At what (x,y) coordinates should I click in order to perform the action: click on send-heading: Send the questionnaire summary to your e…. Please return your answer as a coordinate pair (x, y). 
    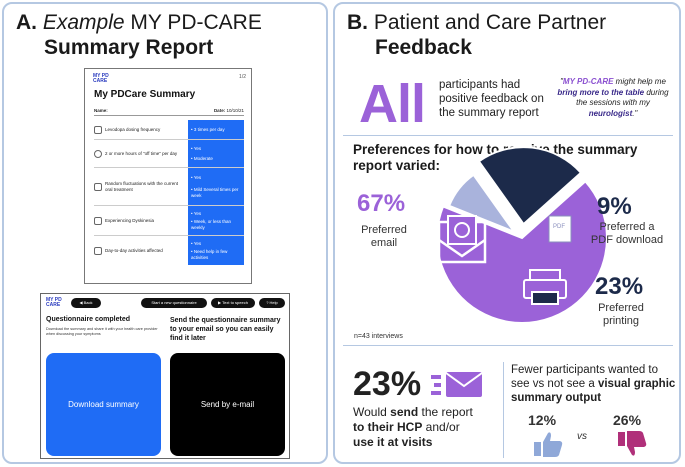
    Looking at the image, I should click on (225, 329).